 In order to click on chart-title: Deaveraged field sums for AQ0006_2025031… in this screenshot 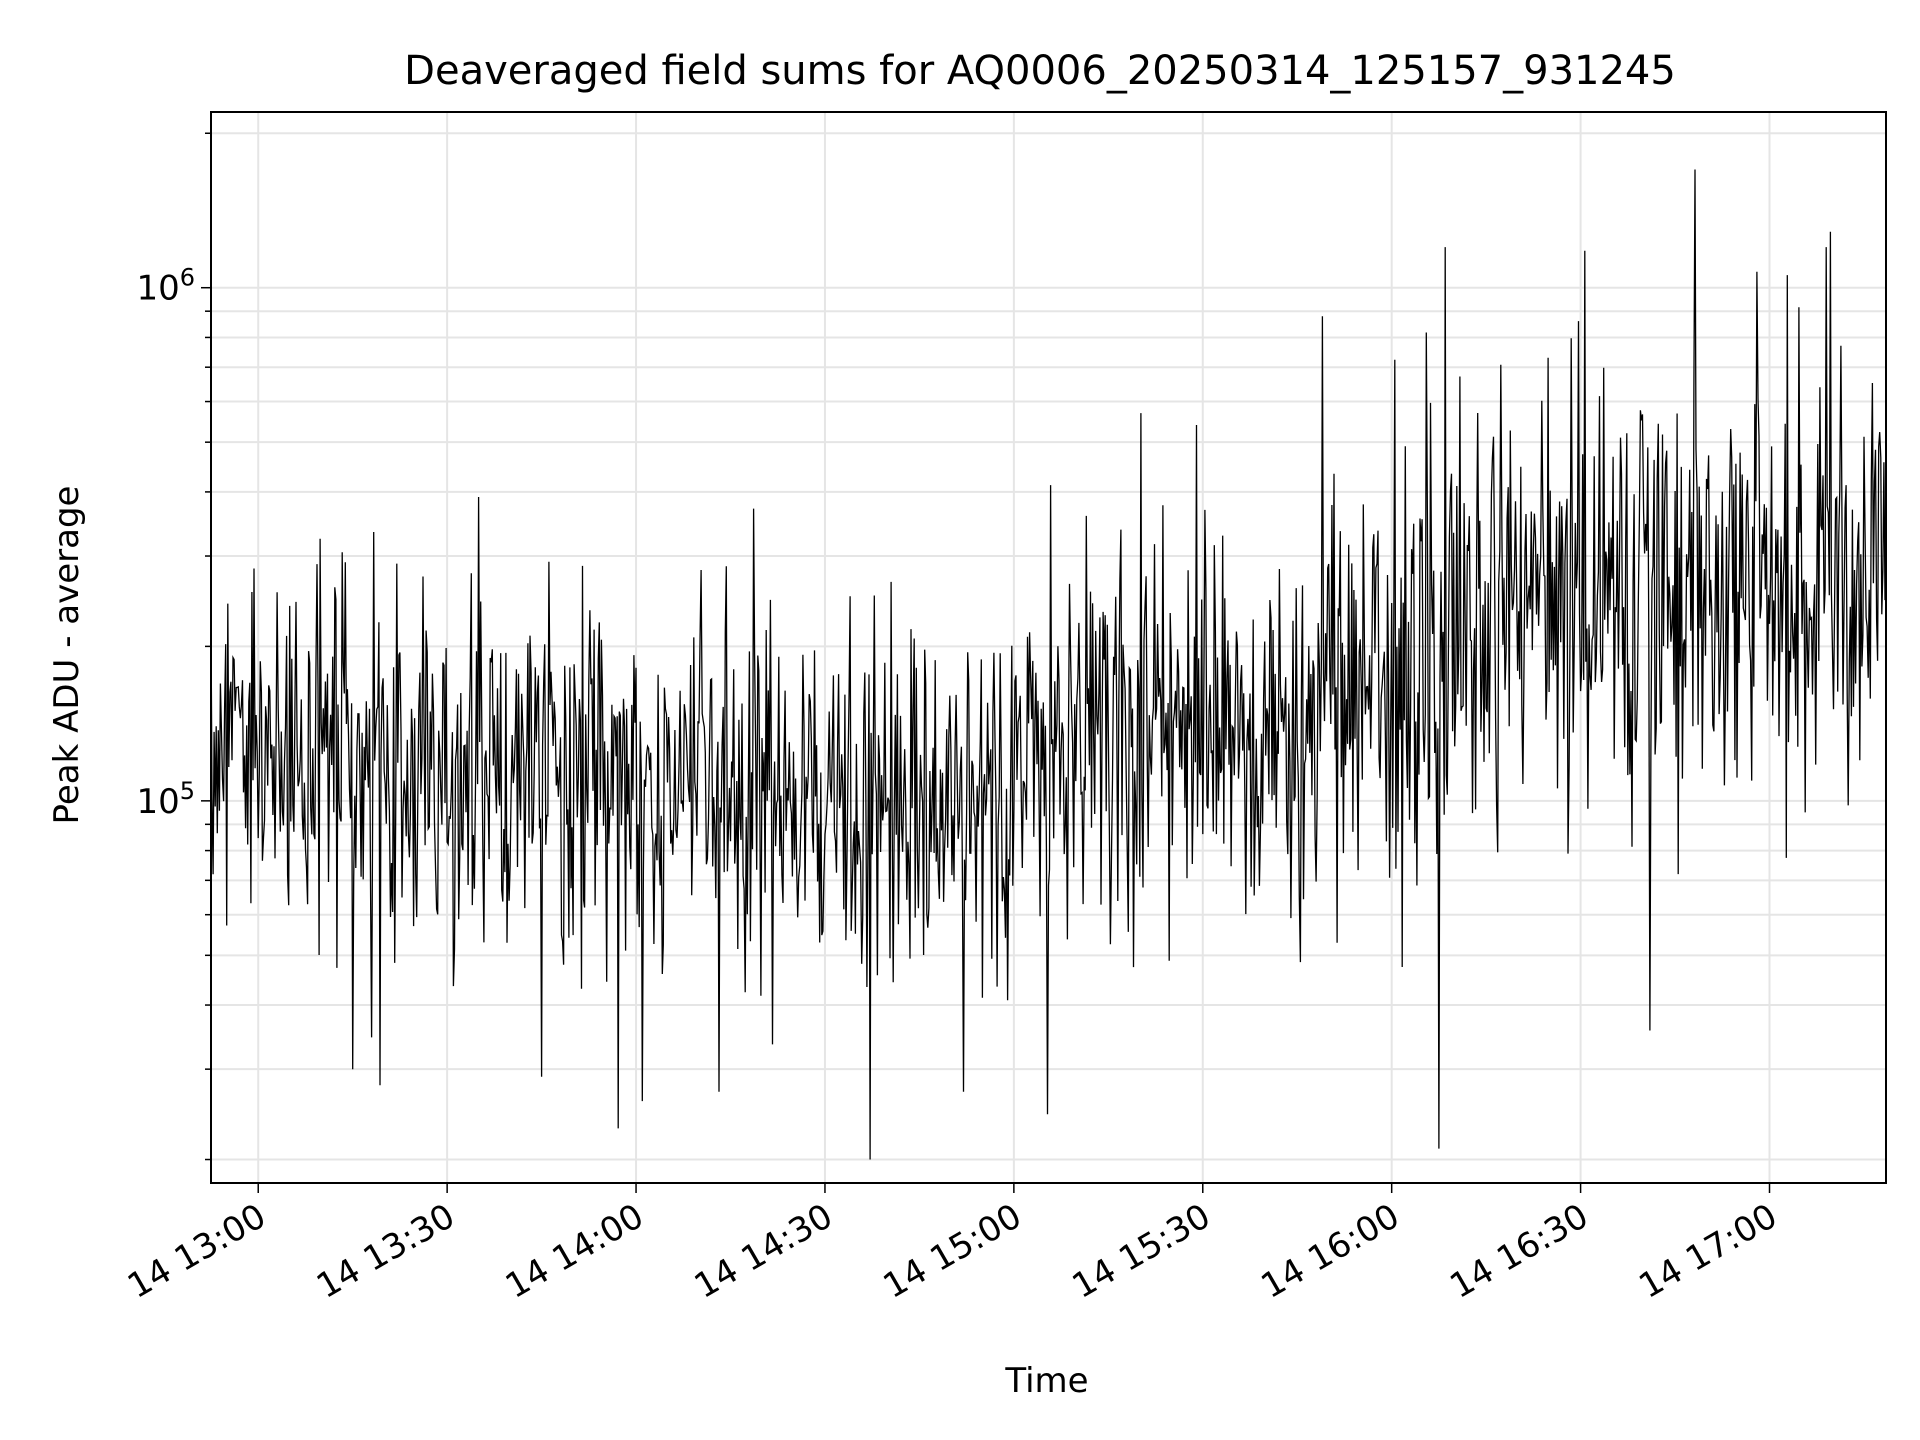, I will do `click(1040, 71)`.